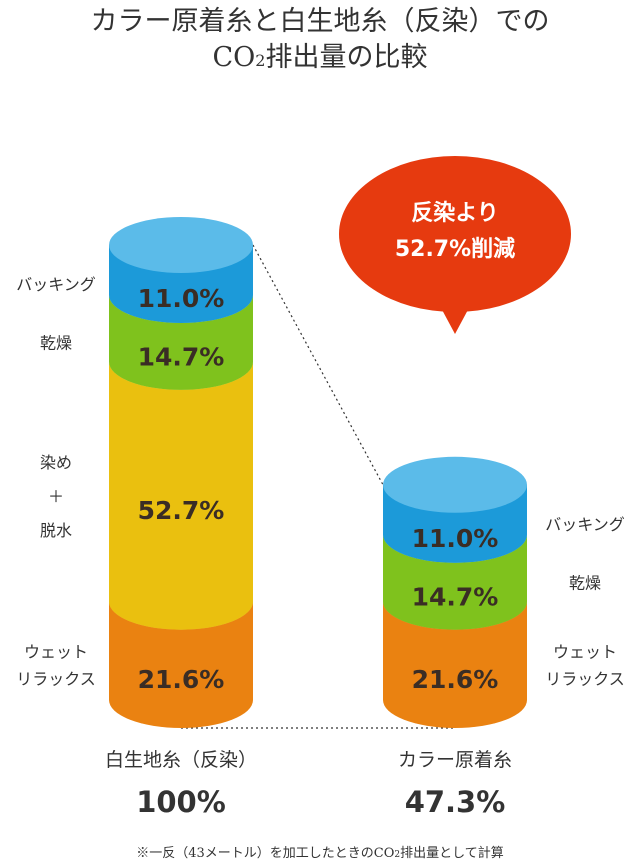  I want to click on value-label-1-2: 14.7%, so click(455, 596).